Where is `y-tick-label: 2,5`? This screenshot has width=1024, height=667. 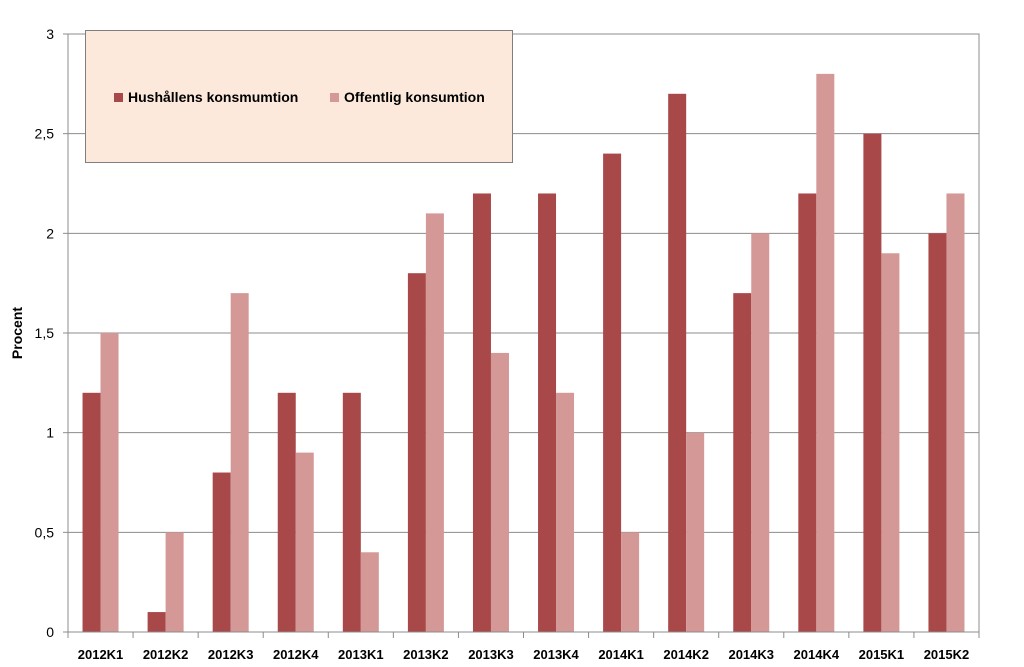 y-tick-label: 2,5 is located at coordinates (45, 134).